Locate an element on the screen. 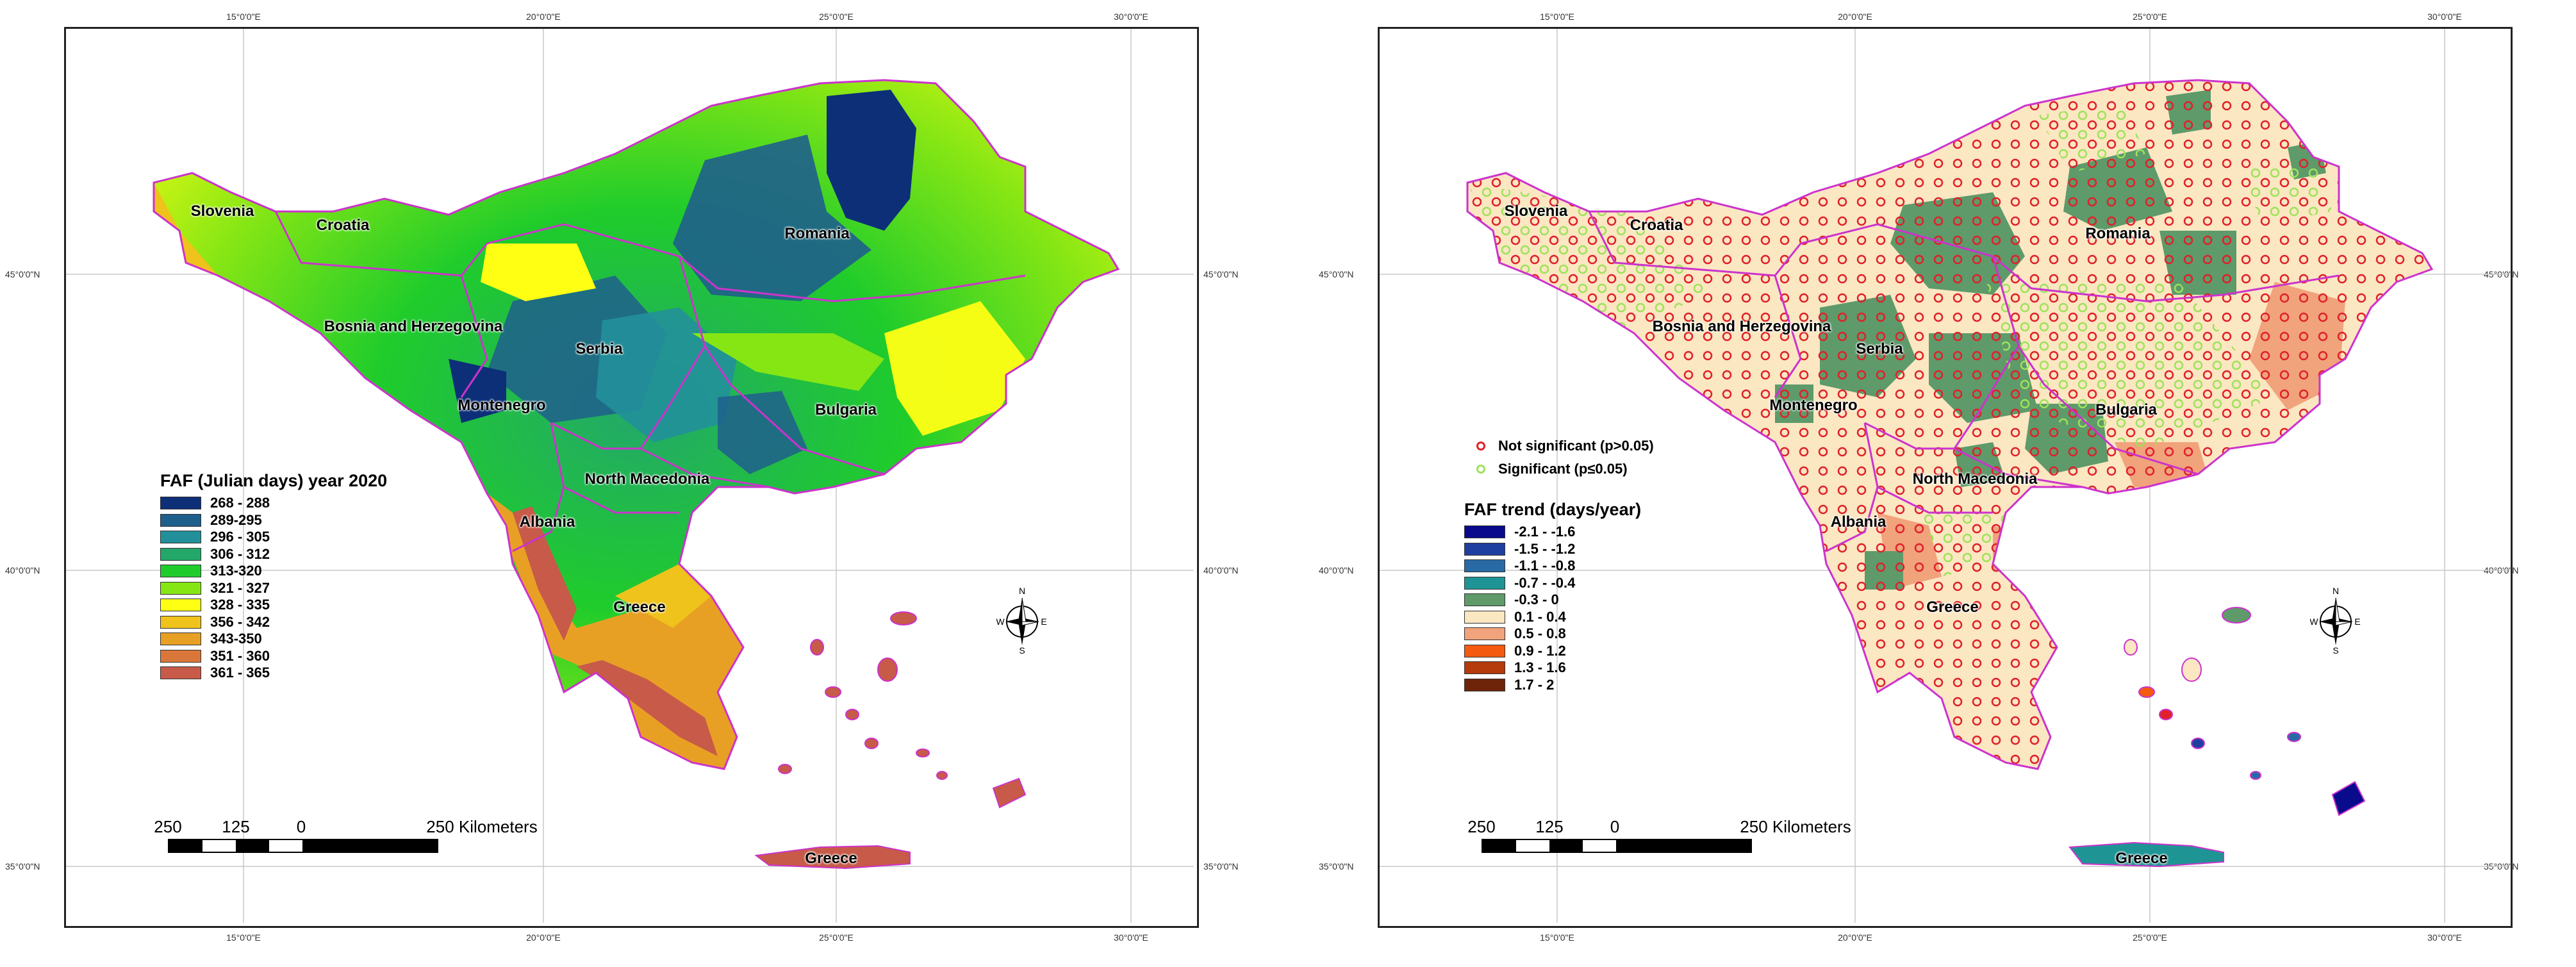 The width and height of the screenshot is (2576, 967). significance-item: Significant (p≤0.05) is located at coordinates (1564, 469).